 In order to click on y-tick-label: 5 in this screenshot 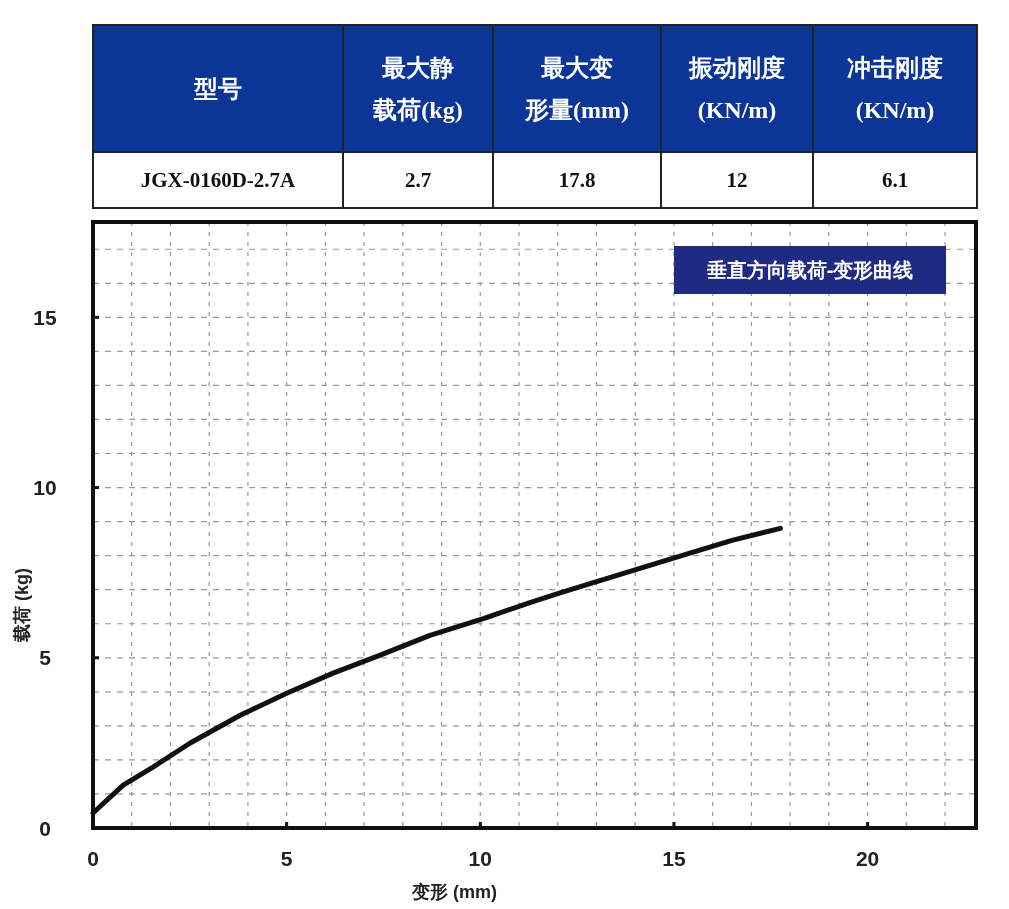, I will do `click(45, 658)`.